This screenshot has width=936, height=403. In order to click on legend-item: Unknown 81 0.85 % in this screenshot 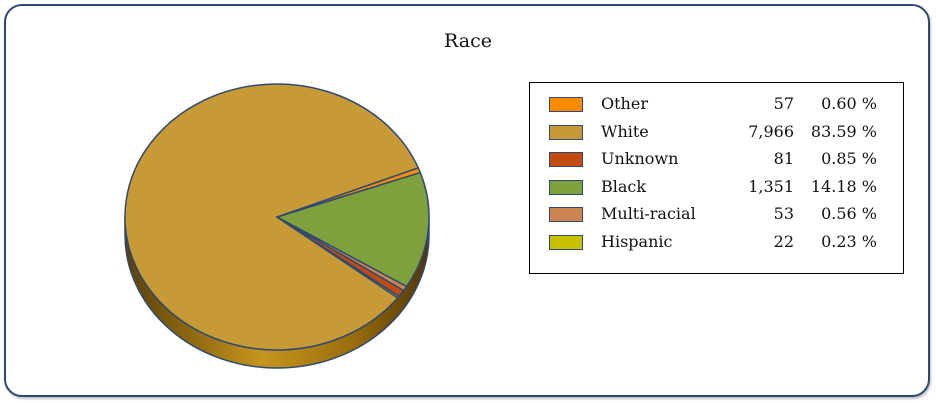, I will do `click(717, 160)`.